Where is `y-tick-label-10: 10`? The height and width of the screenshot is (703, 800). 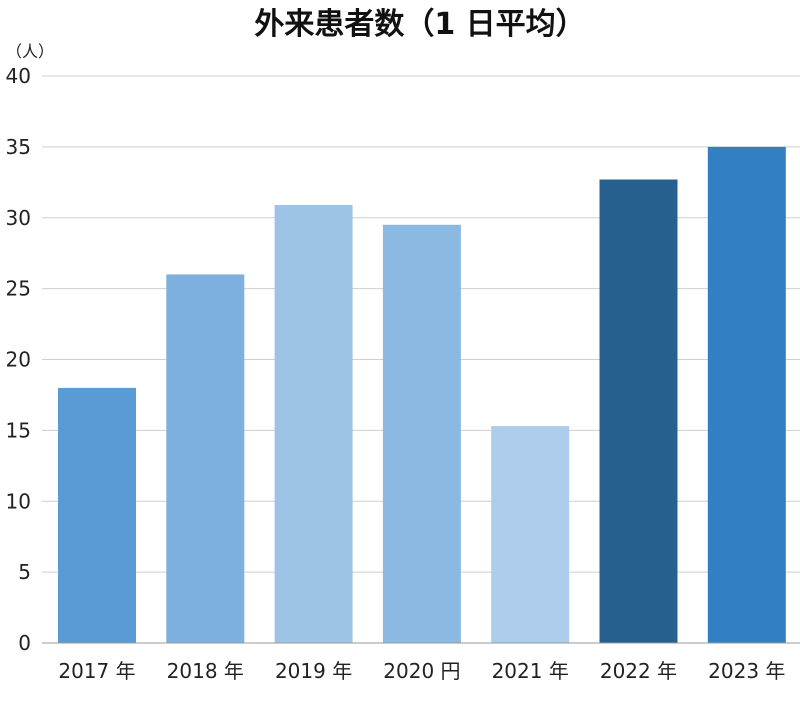
y-tick-label-10: 10 is located at coordinates (18, 501).